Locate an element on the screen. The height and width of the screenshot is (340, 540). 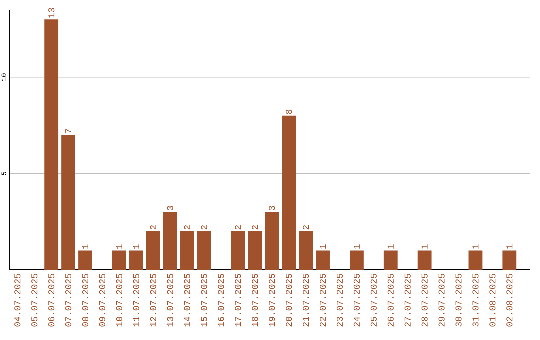
data-label: 13 is located at coordinates (51, 13).